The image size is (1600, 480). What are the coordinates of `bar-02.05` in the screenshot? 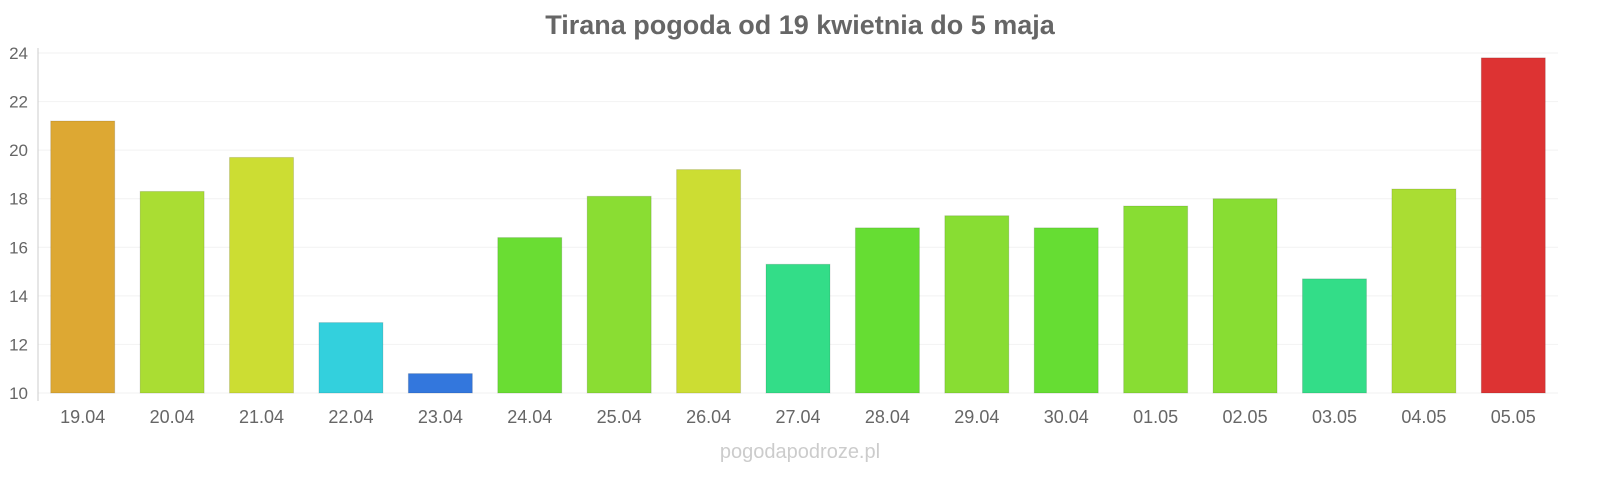 It's located at (1245, 296).